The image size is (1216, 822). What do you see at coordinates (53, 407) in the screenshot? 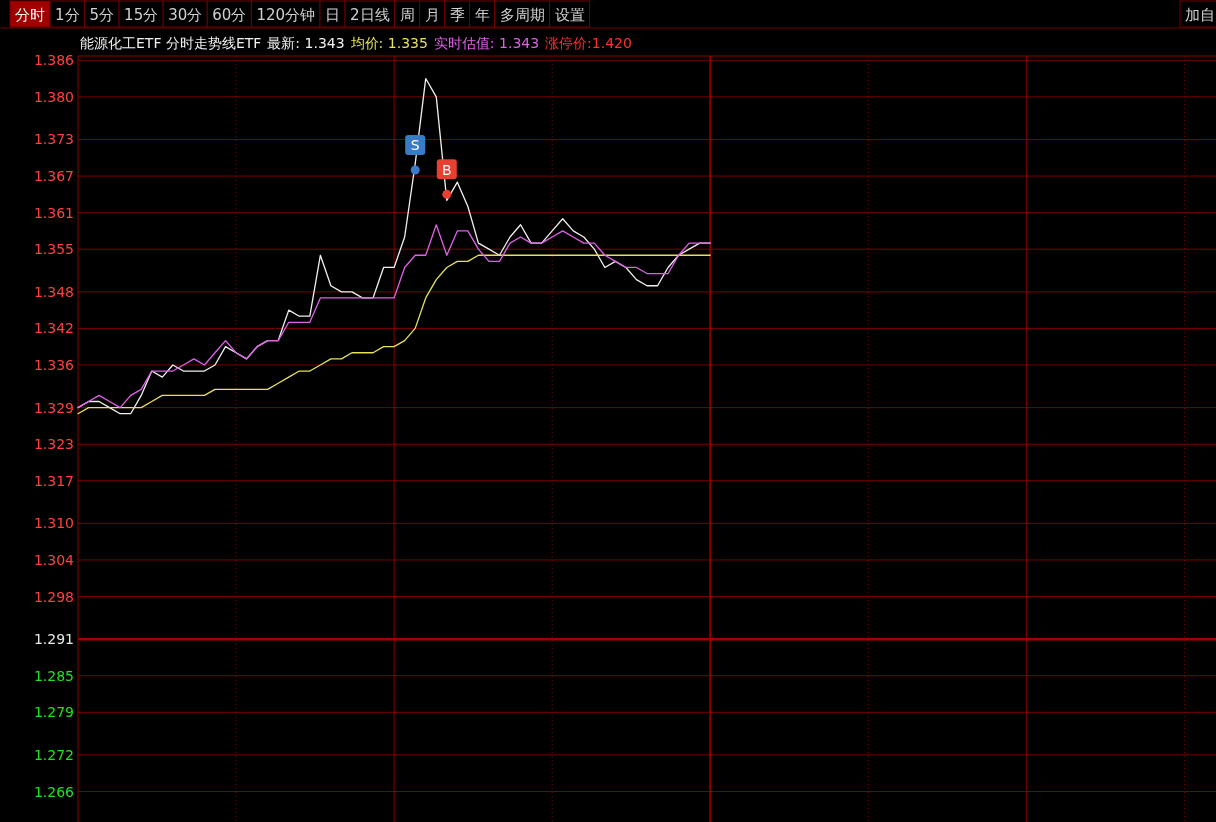
I see `y-tick-label: 1.329` at bounding box center [53, 407].